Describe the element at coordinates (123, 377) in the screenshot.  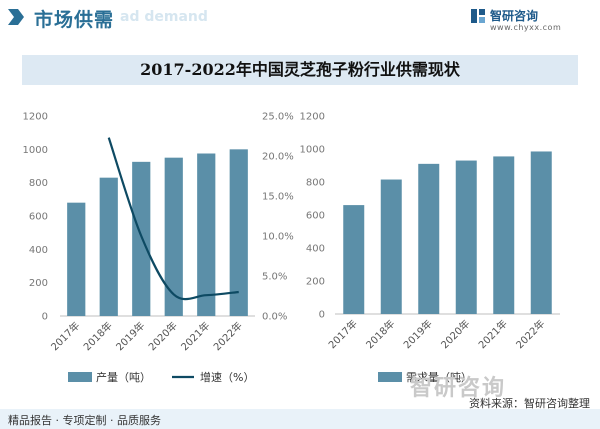
I see `legend-label: 产量（吨）` at that location.